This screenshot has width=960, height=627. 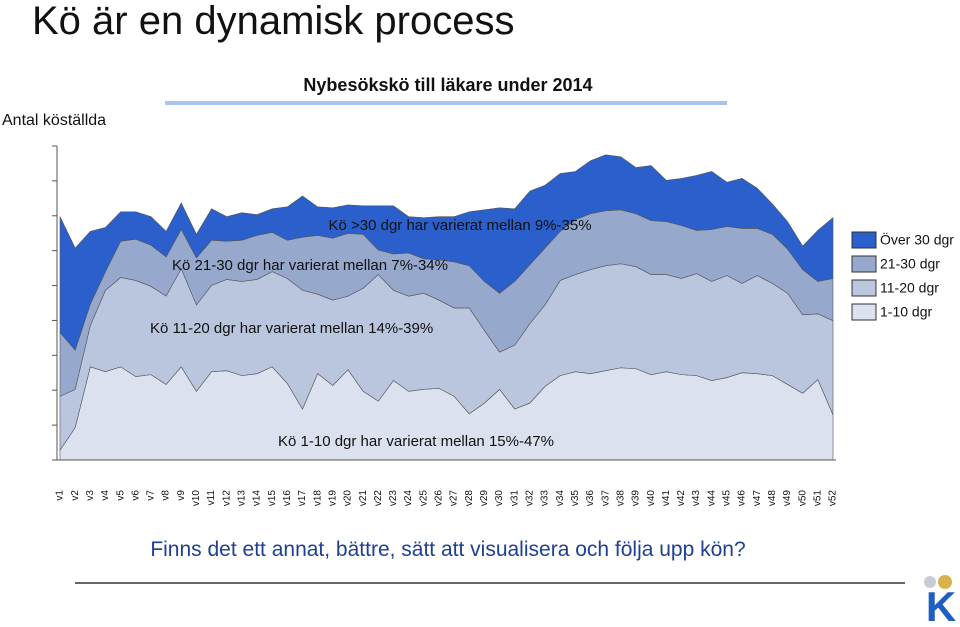 I want to click on x-tick-label: v43, so click(x=696, y=498).